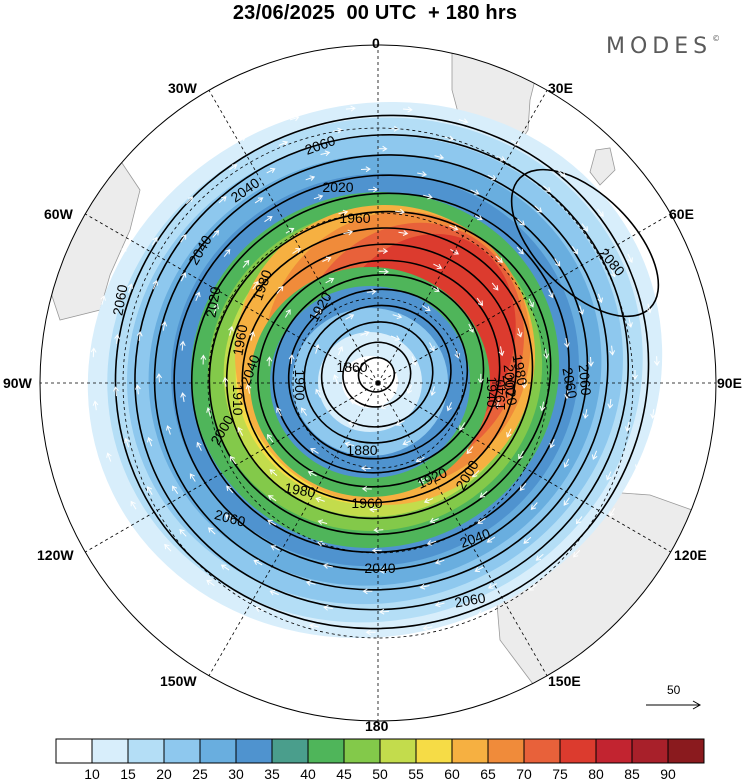 The image size is (750, 782). Describe the element at coordinates (560, 88) in the screenshot. I see `lon-label-30e: 30E` at that location.